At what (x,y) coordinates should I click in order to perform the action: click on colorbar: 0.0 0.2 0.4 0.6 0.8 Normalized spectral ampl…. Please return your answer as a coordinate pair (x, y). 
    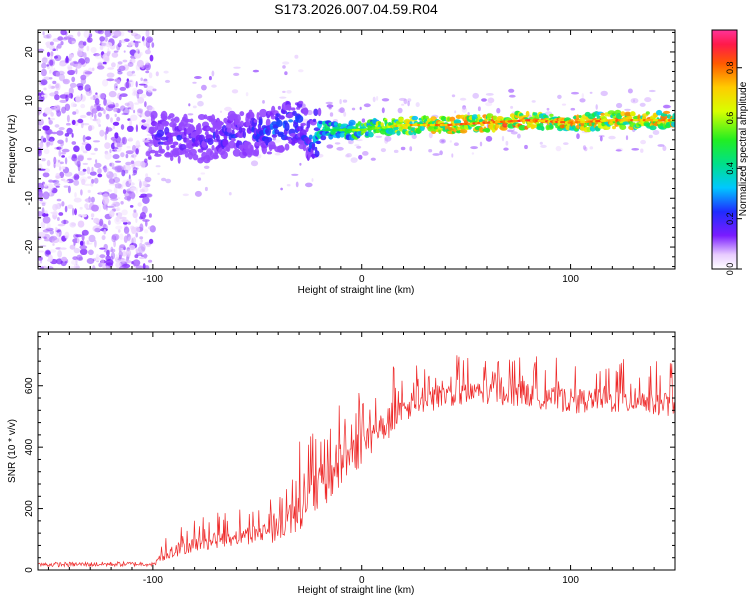
    Looking at the image, I should click on (730, 152).